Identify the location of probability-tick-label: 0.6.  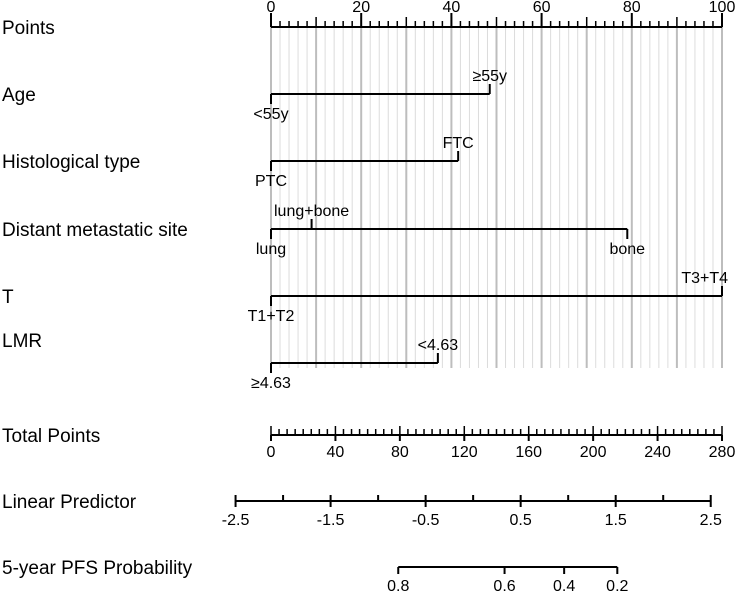
(504, 586).